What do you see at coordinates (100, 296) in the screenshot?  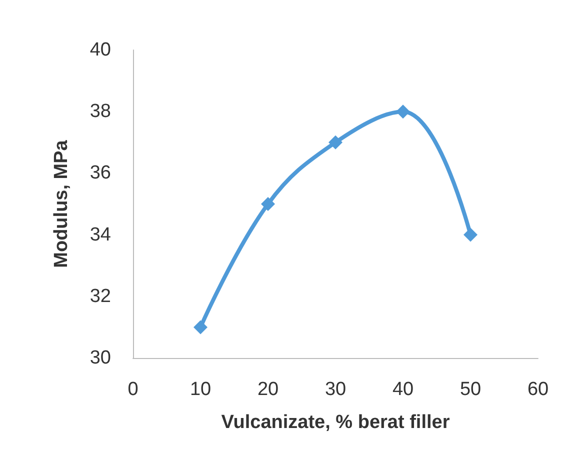 I see `y-tick-label: 32` at bounding box center [100, 296].